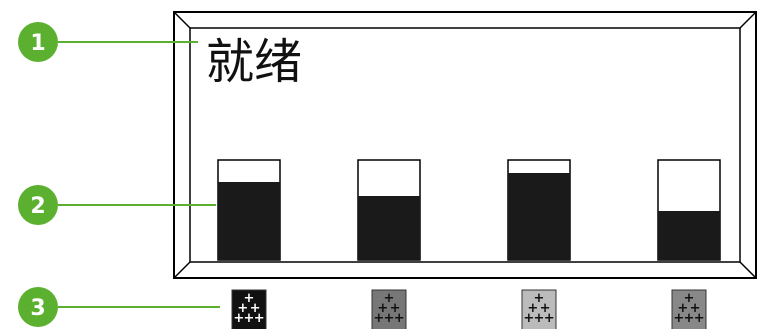 The width and height of the screenshot is (759, 329). I want to click on supply-icon-1-background, so click(249, 309).